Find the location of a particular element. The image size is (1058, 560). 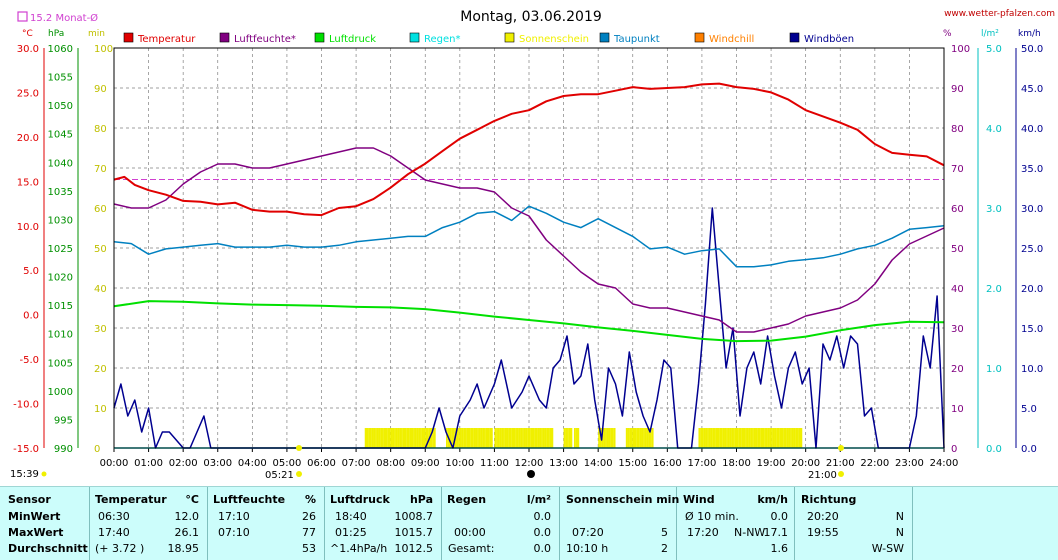

tick-sunshine_min: 0 is located at coordinates (97, 449).